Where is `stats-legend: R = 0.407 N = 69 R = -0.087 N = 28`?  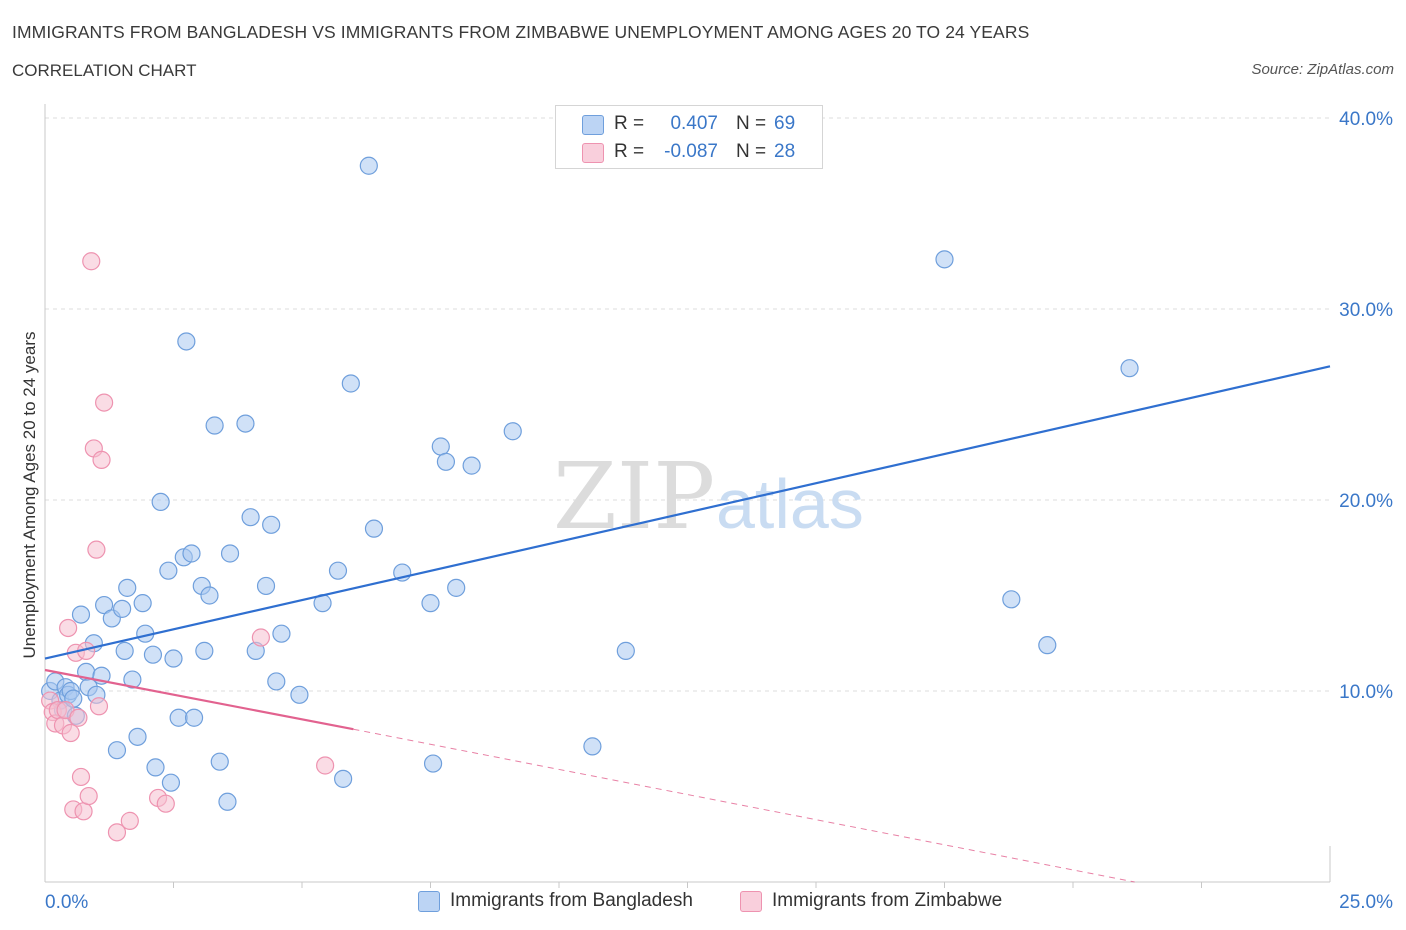
stats-legend: R = 0.407 N = 69 R = -0.087 N = 28 is located at coordinates (689, 137).